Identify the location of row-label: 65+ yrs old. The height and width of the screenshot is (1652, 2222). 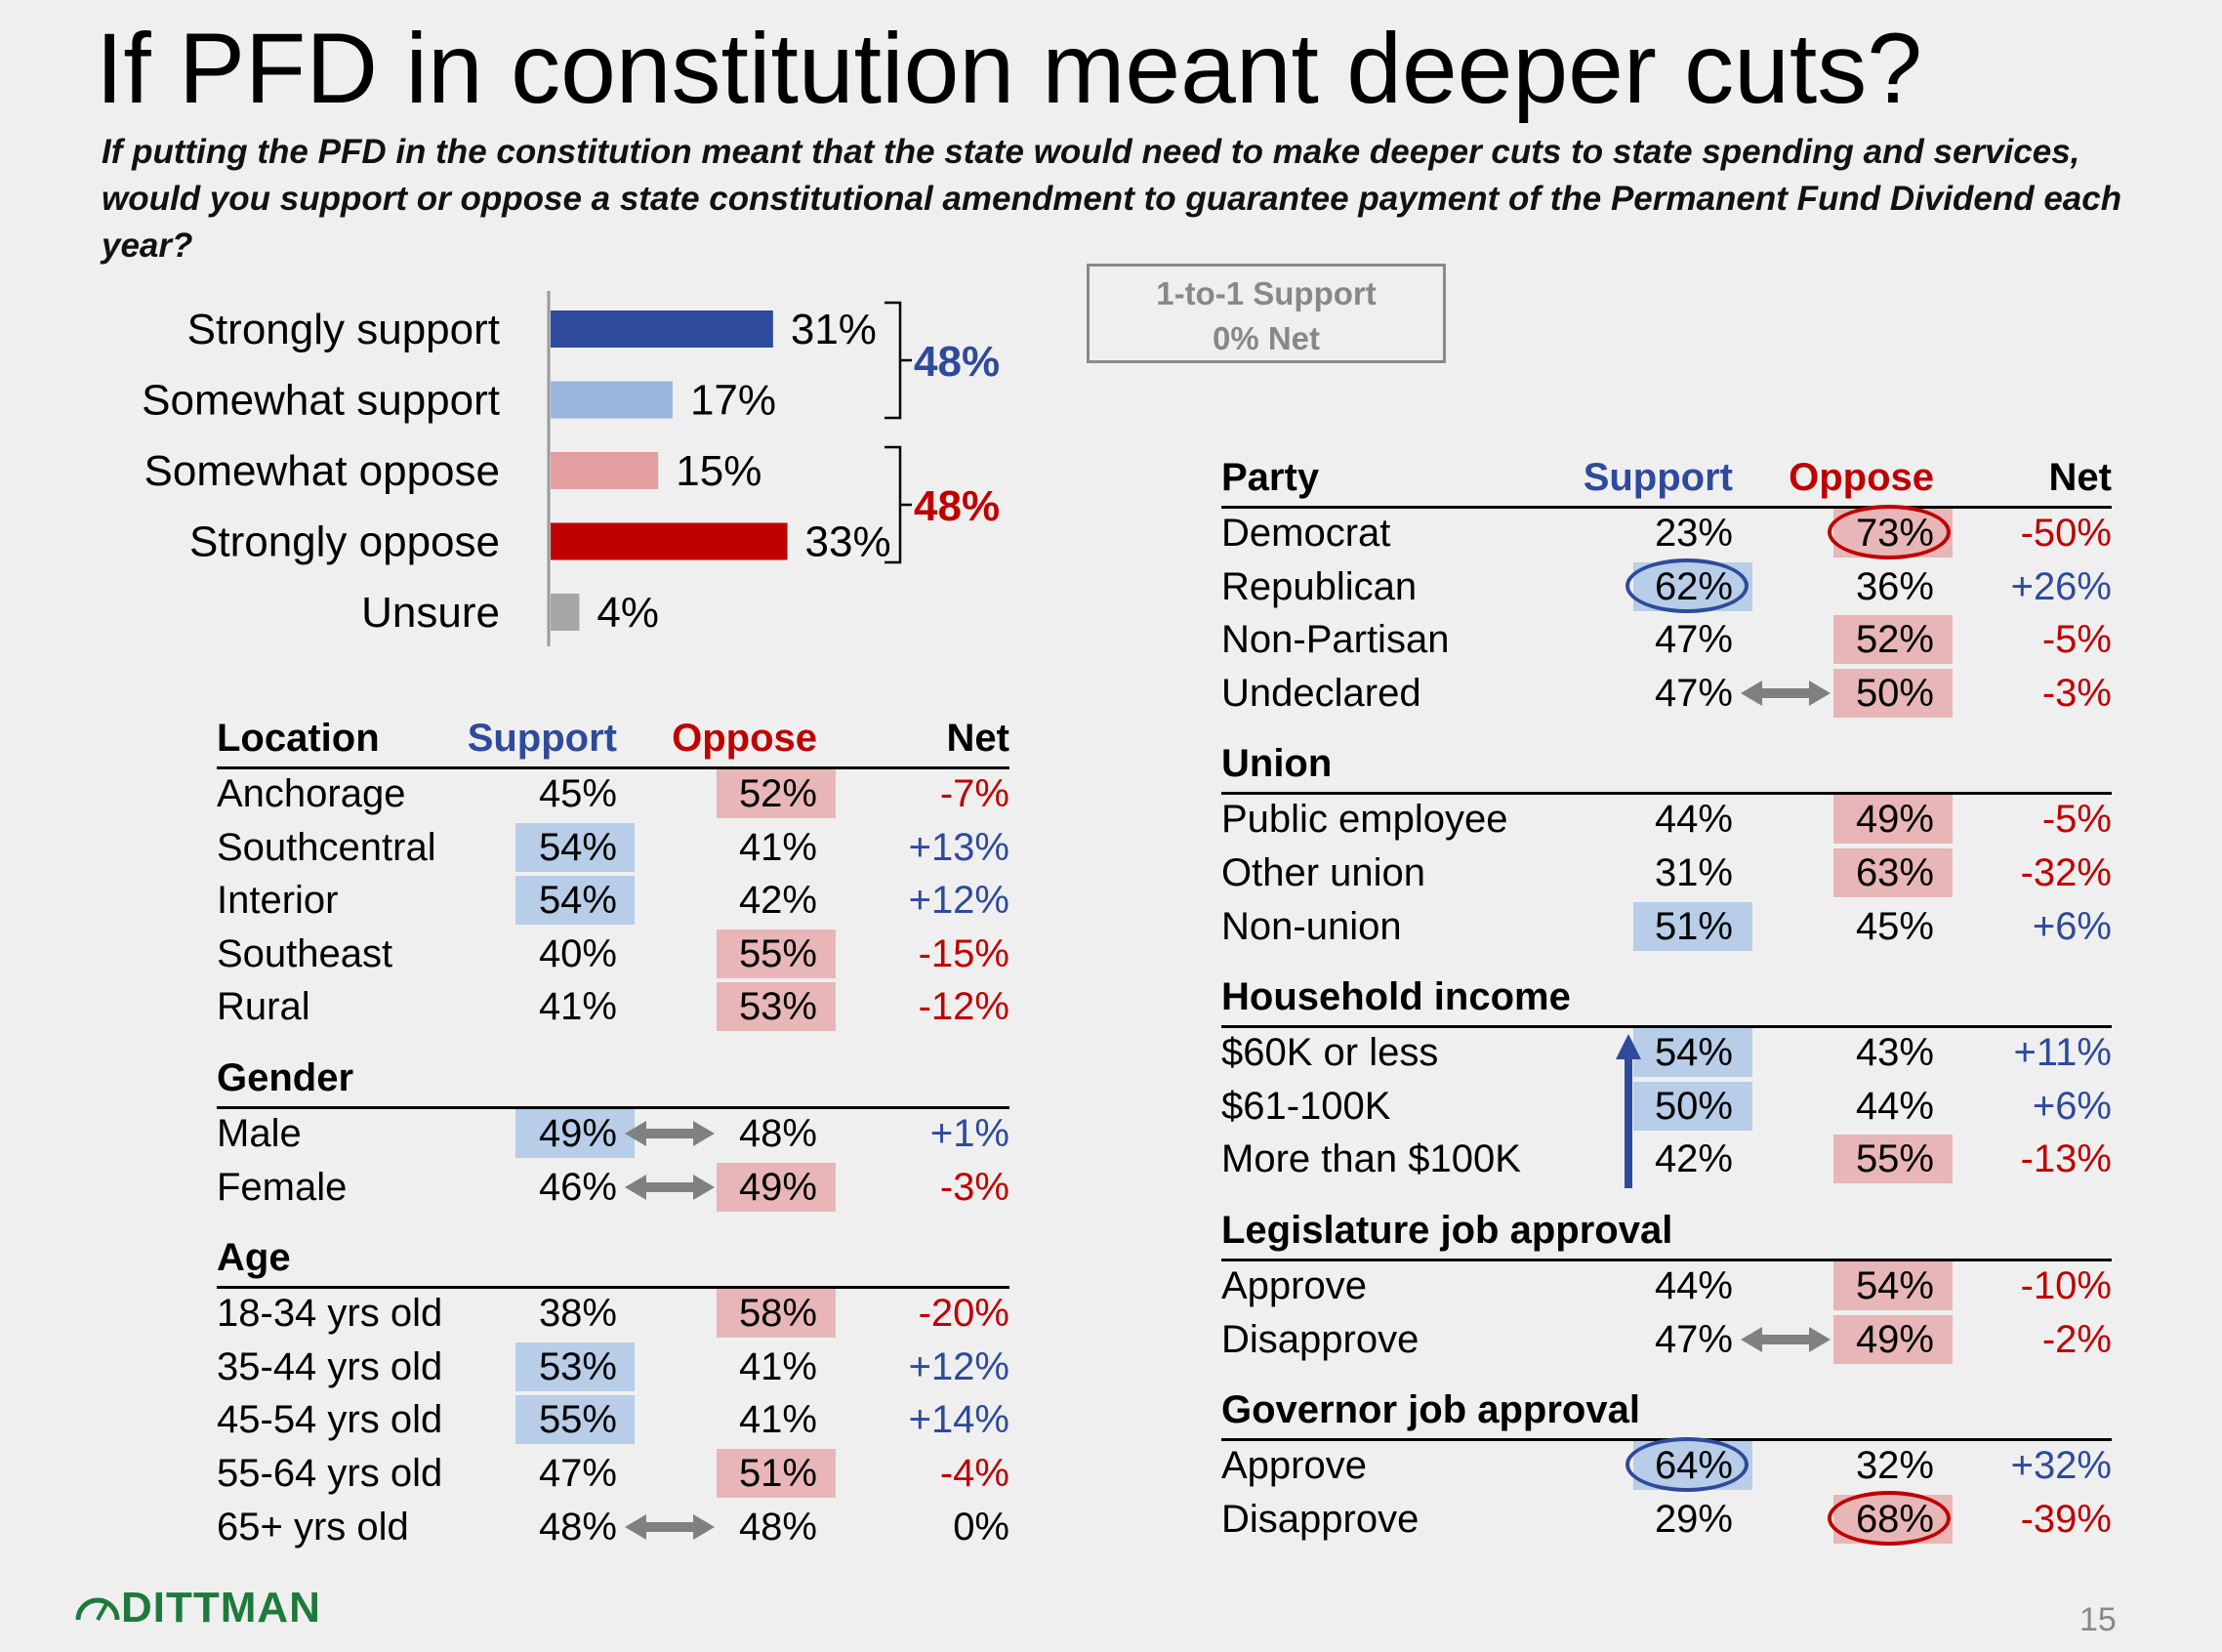
(313, 1527).